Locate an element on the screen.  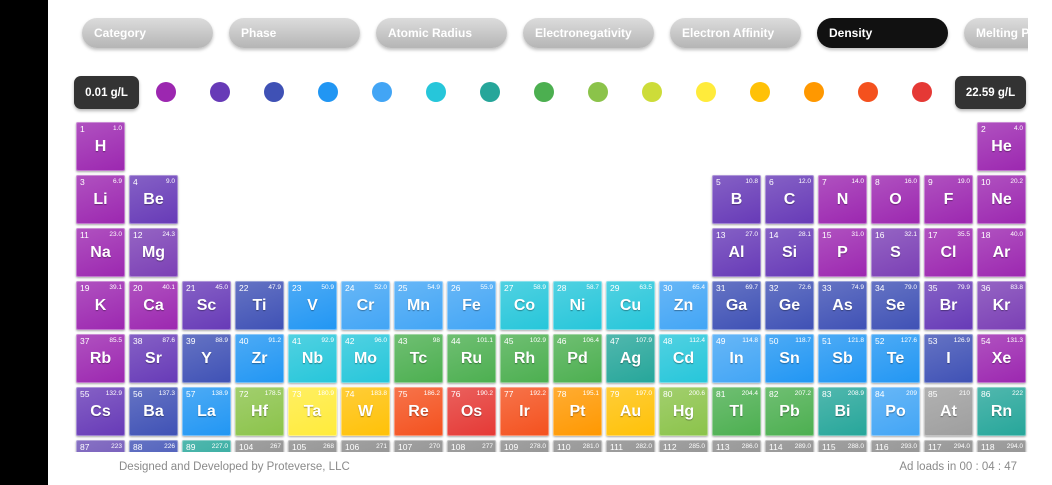
element-tile-ta: 73 180.9 Ta is located at coordinates (312, 411).